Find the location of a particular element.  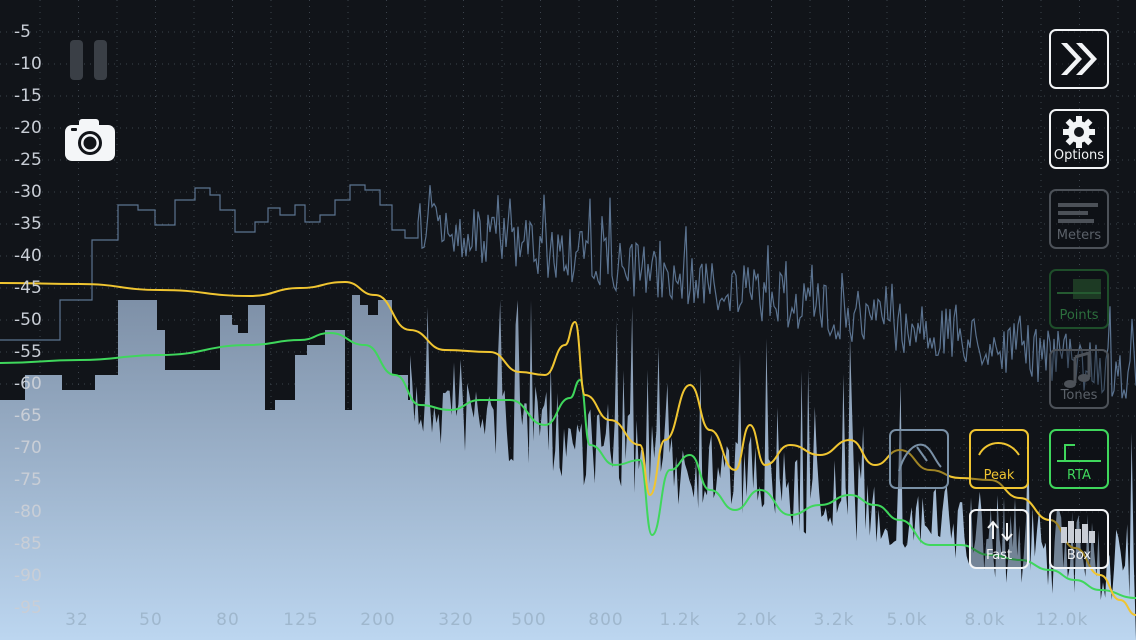

rta-button: RTA is located at coordinates (1079, 459).